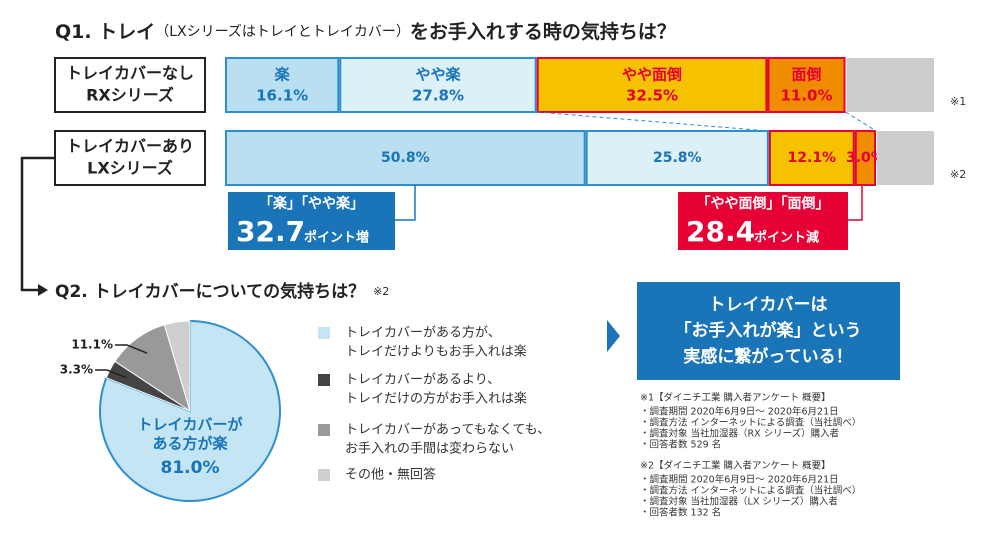 This screenshot has width=1000, height=543. What do you see at coordinates (76, 370) in the screenshot?
I see `pie-value-label: 3.3%` at bounding box center [76, 370].